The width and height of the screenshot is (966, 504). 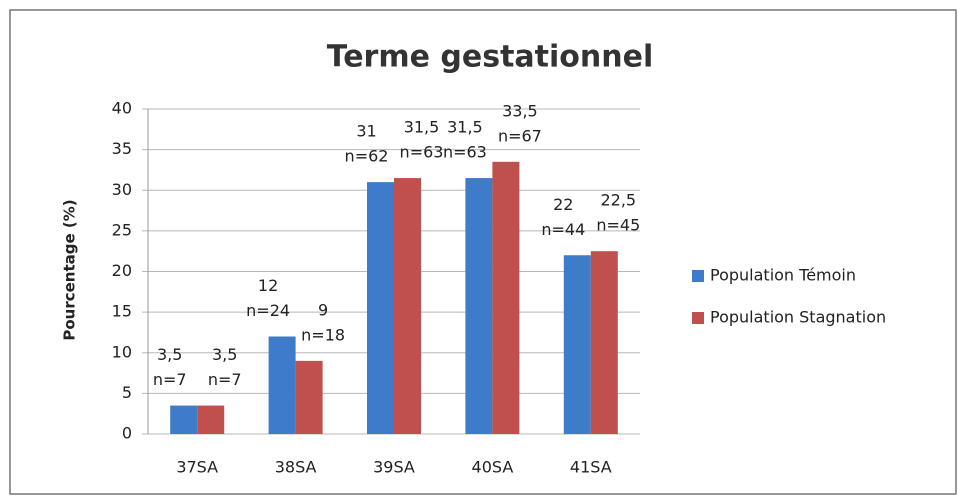 I want to click on count-label: n=18, so click(x=323, y=334).